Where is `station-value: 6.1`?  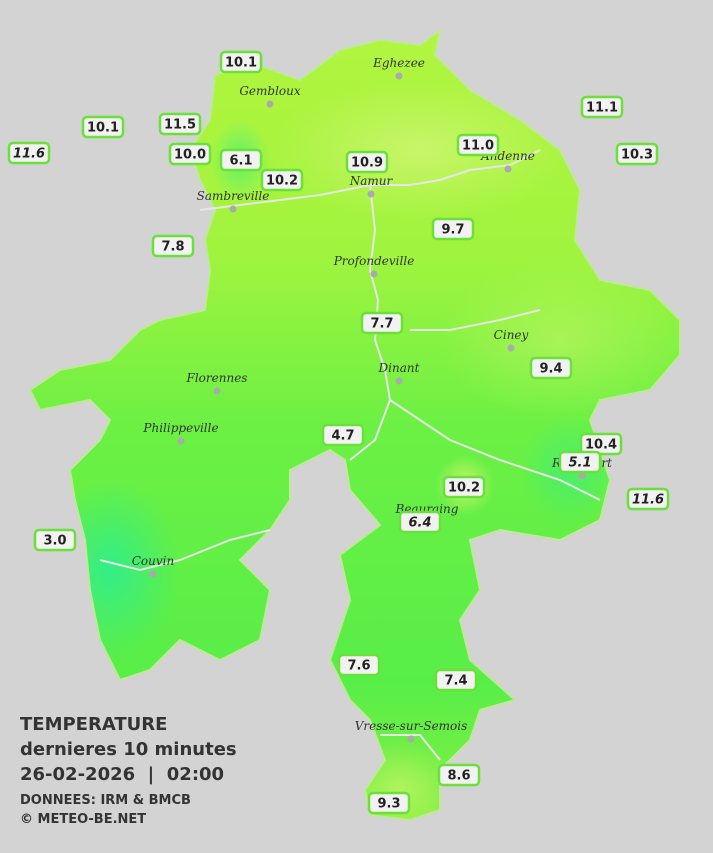
station-value: 6.1 is located at coordinates (240, 161).